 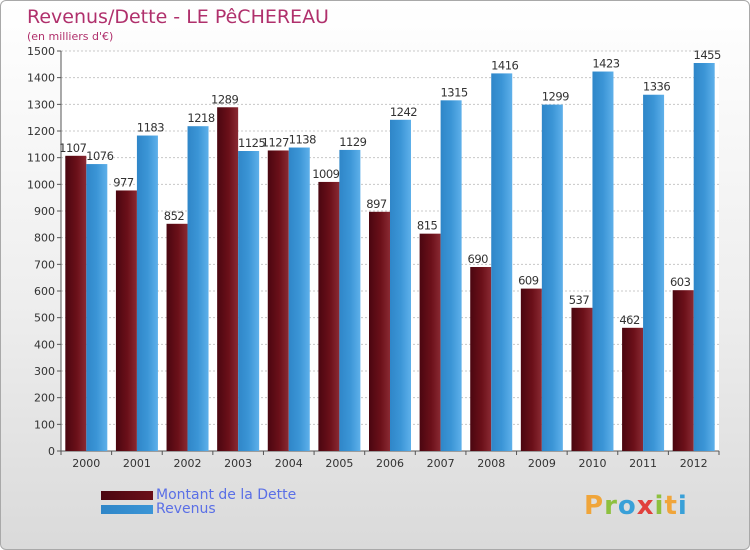 What do you see at coordinates (174, 216) in the screenshot?
I see `data-label-debt-2002: 852` at bounding box center [174, 216].